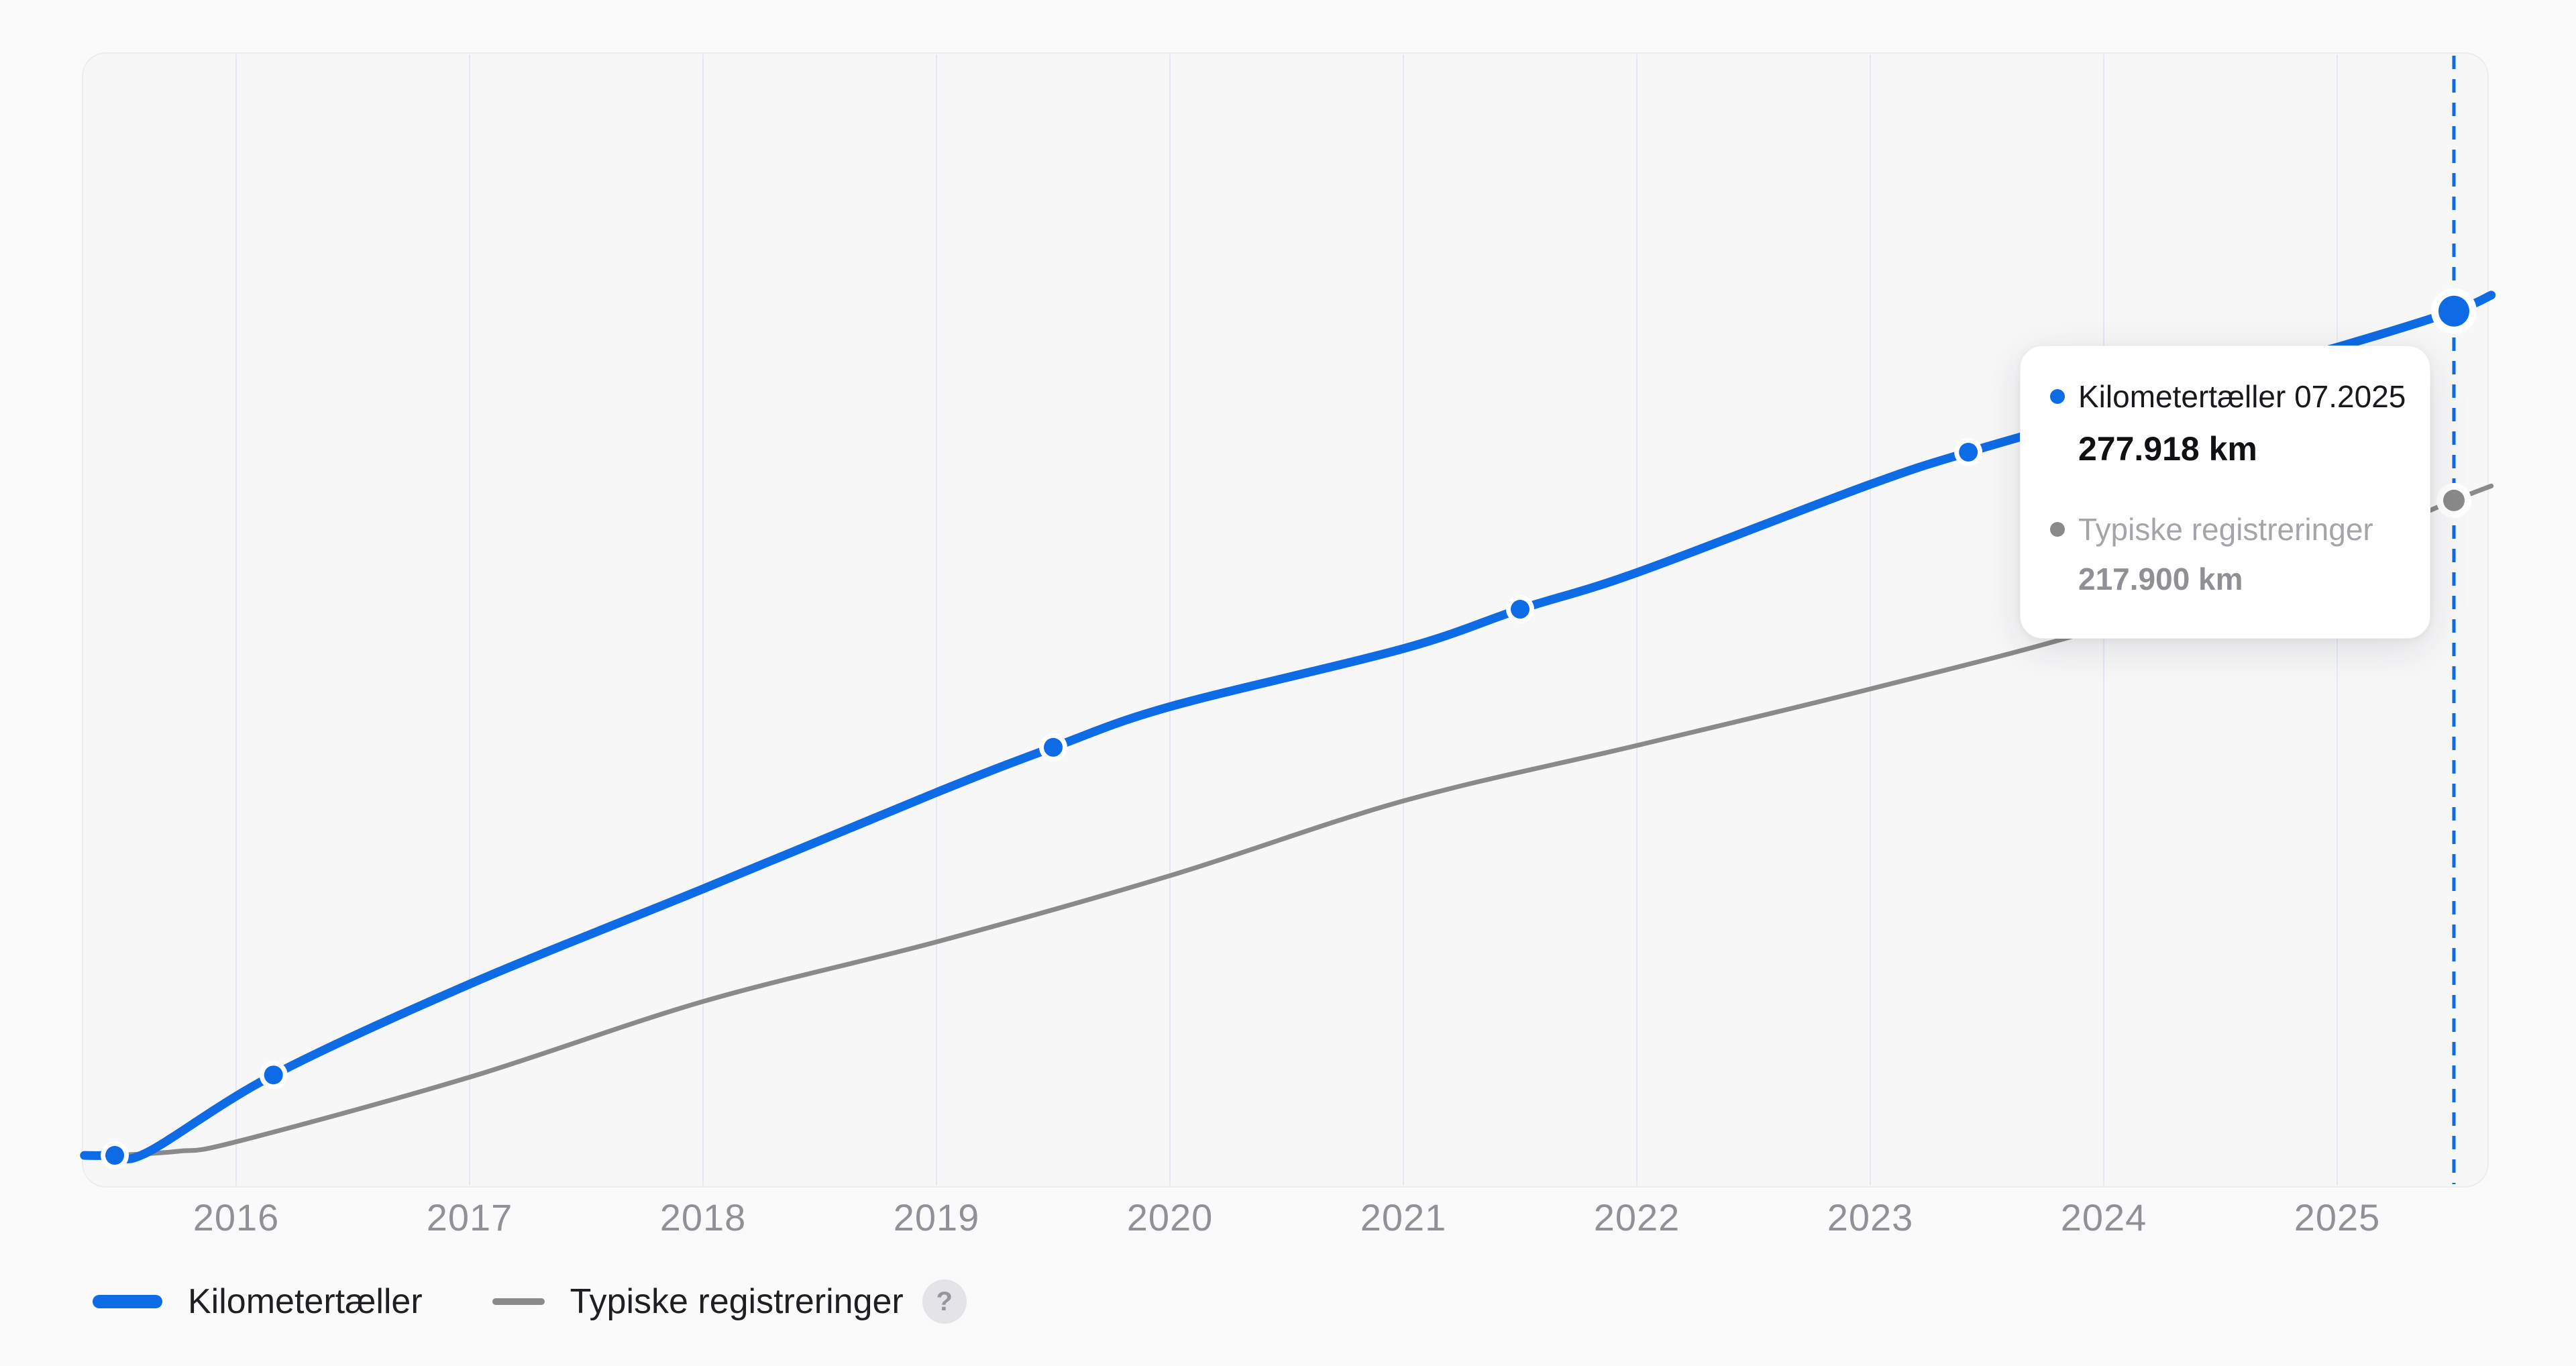  Describe the element at coordinates (518, 1301) in the screenshot. I see `legend-swatch-typical` at that location.